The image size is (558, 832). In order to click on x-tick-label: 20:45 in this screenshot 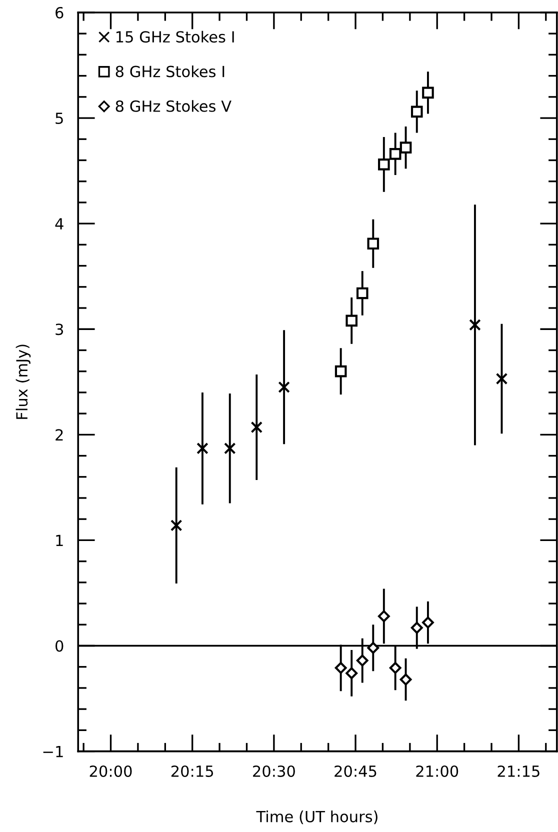, I will do `click(355, 771)`.